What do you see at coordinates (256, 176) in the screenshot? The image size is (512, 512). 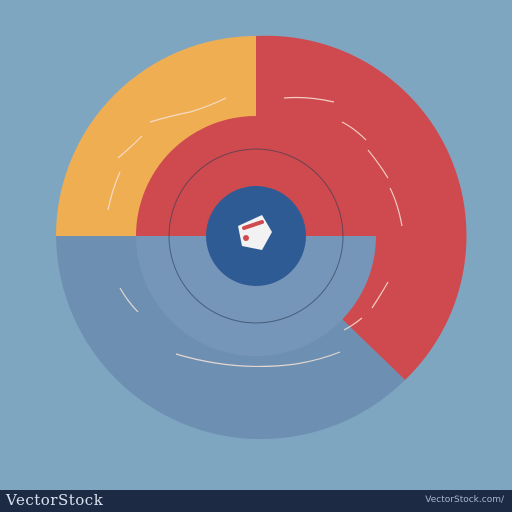 I see `red-inner-sector` at bounding box center [256, 176].